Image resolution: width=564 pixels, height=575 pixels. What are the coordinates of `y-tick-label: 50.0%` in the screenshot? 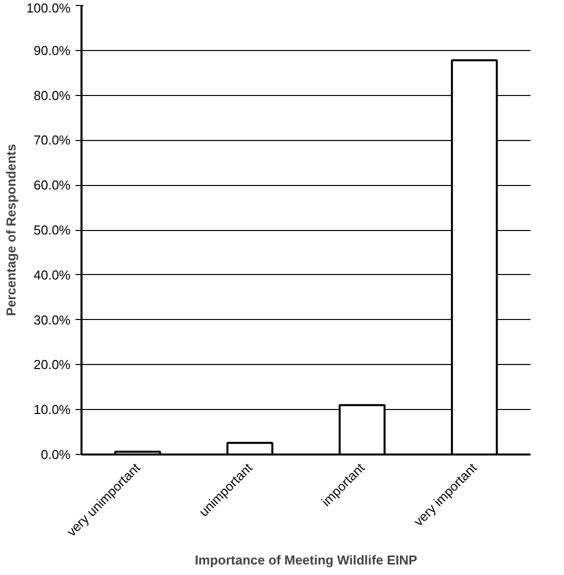 It's located at (52, 230).